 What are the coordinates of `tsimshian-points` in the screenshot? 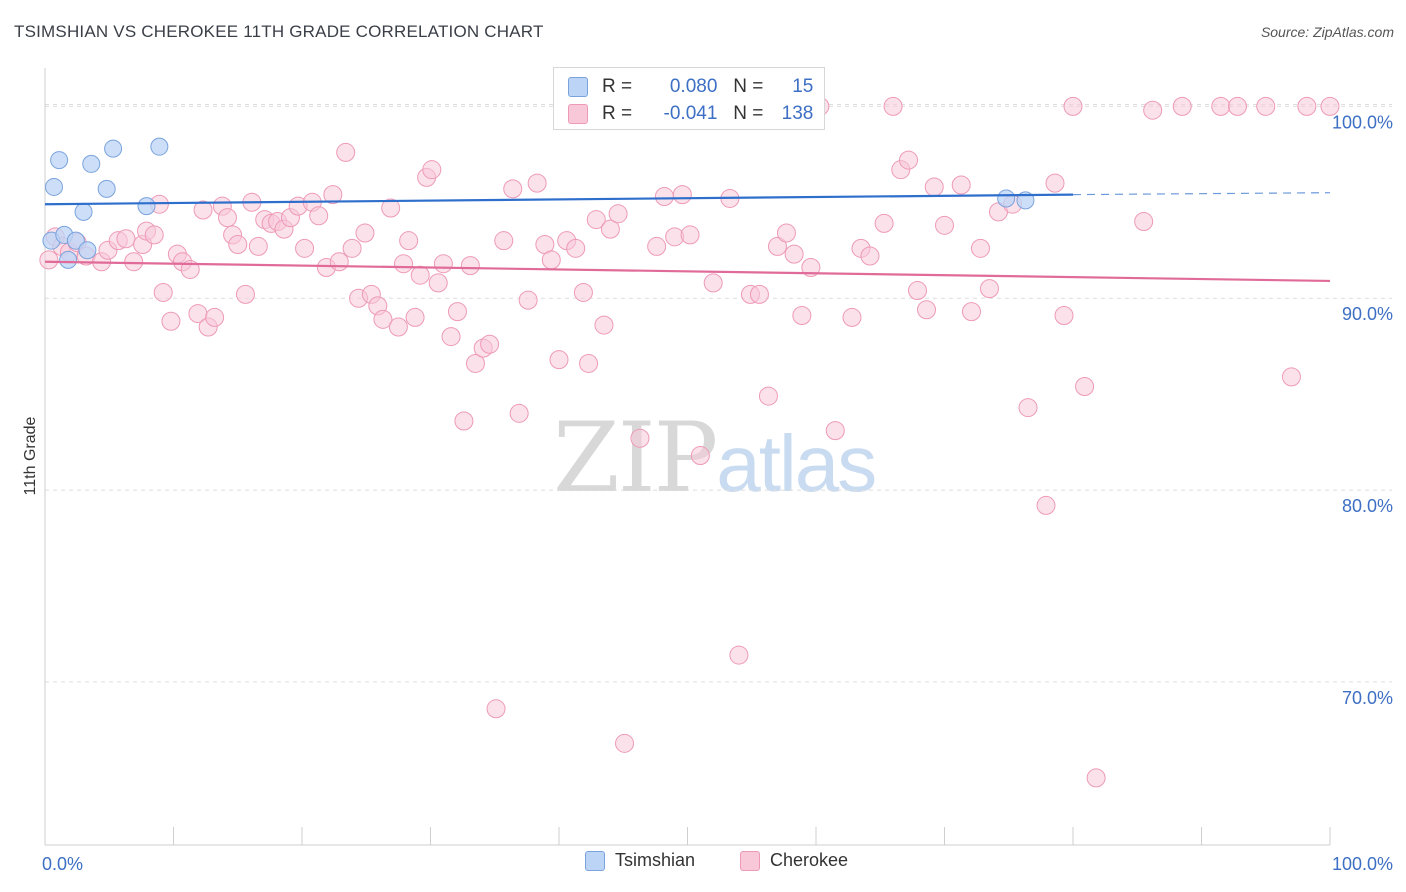 It's located at (538, 203).